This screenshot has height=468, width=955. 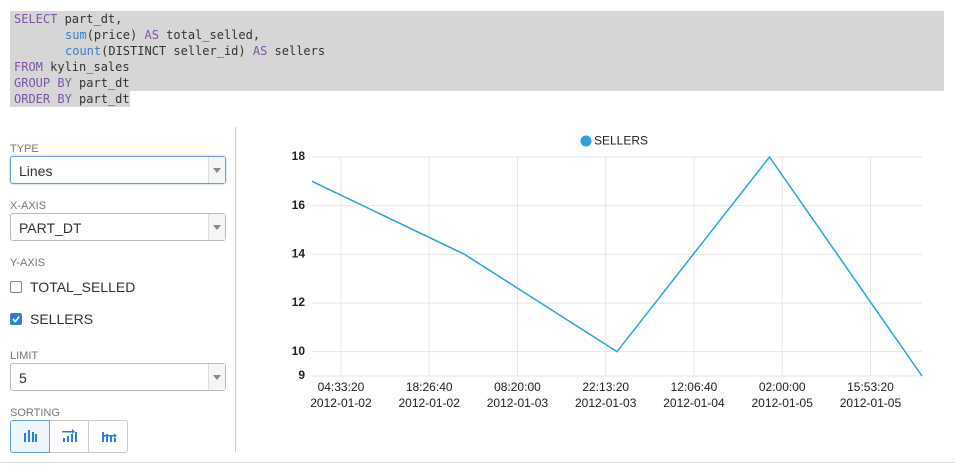 What do you see at coordinates (429, 387) in the screenshot?
I see `x-tick-label: 18:26:40` at bounding box center [429, 387].